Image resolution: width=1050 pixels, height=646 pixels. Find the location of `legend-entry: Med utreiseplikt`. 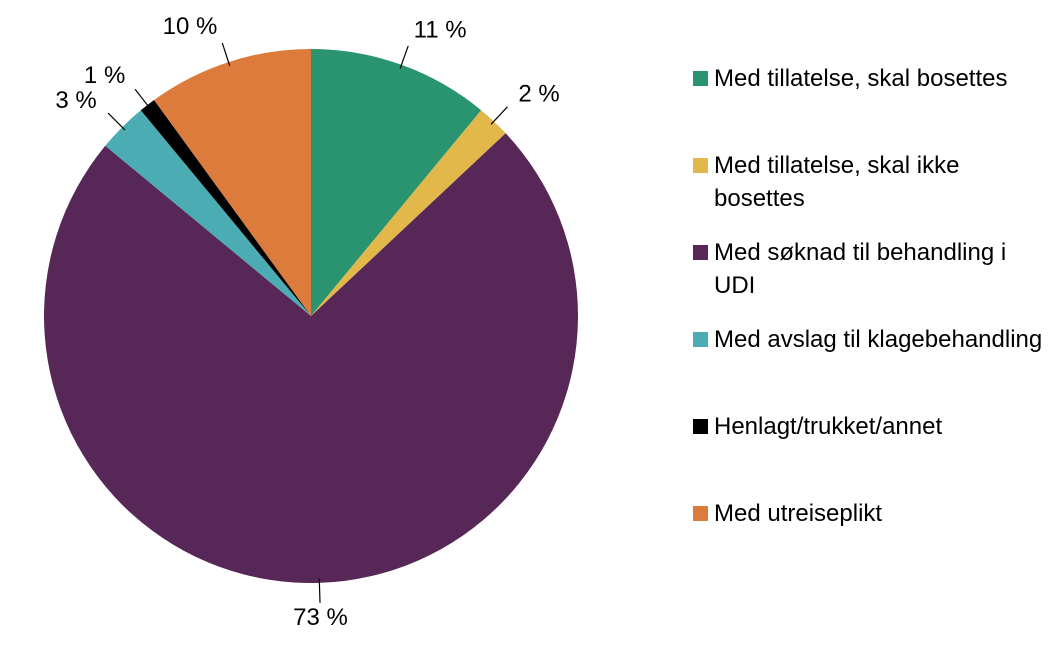

legend-entry: Med utreiseplikt is located at coordinates (868, 540).